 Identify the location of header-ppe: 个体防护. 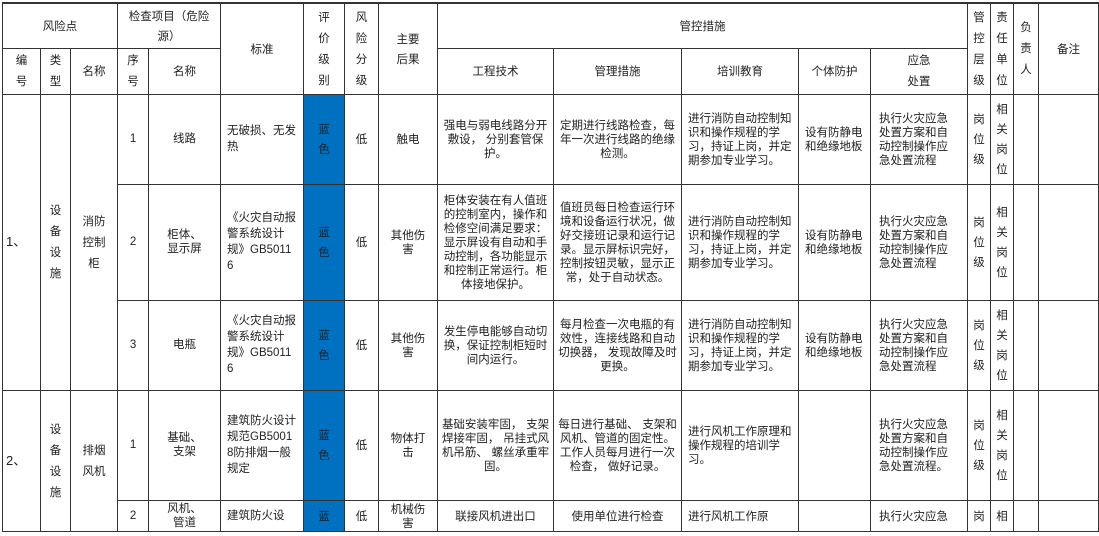
(835, 71).